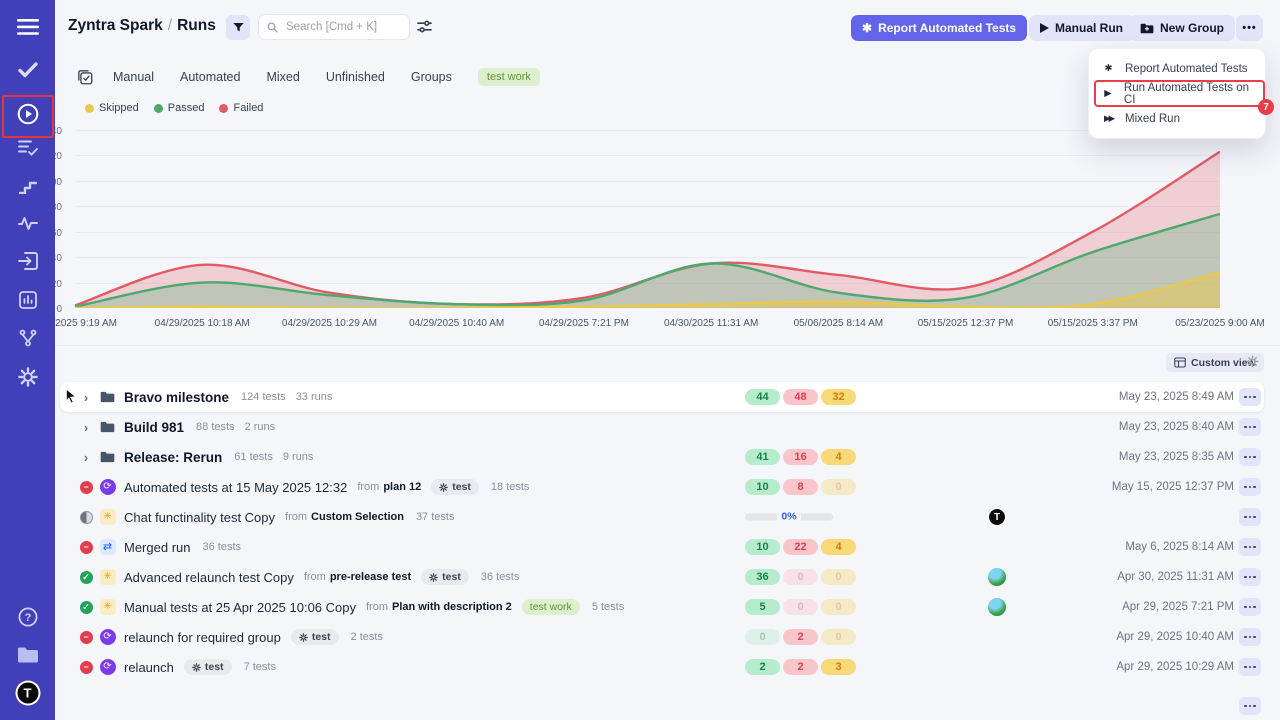 The width and height of the screenshot is (1280, 720). Describe the element at coordinates (133, 77) in the screenshot. I see `tab-manual: Manual` at that location.